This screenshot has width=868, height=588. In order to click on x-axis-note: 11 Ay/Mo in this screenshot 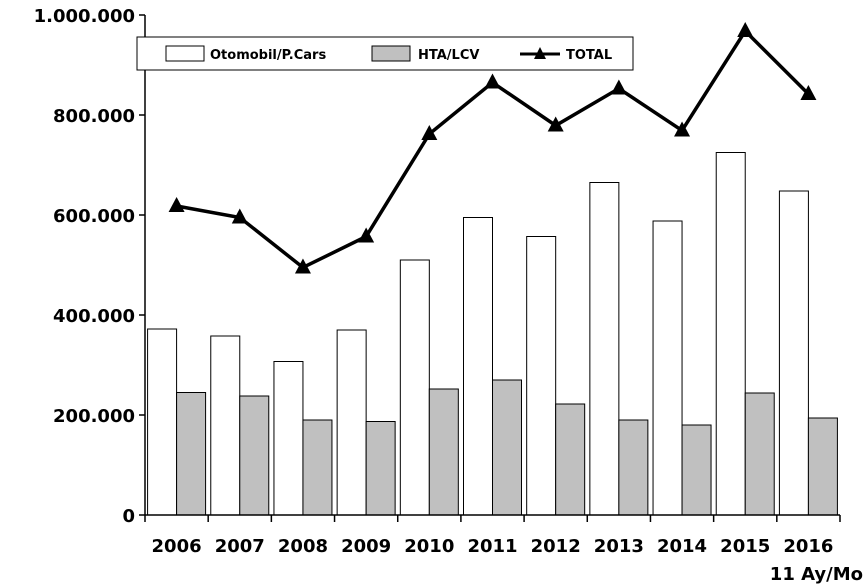, I will do `click(816, 574)`.